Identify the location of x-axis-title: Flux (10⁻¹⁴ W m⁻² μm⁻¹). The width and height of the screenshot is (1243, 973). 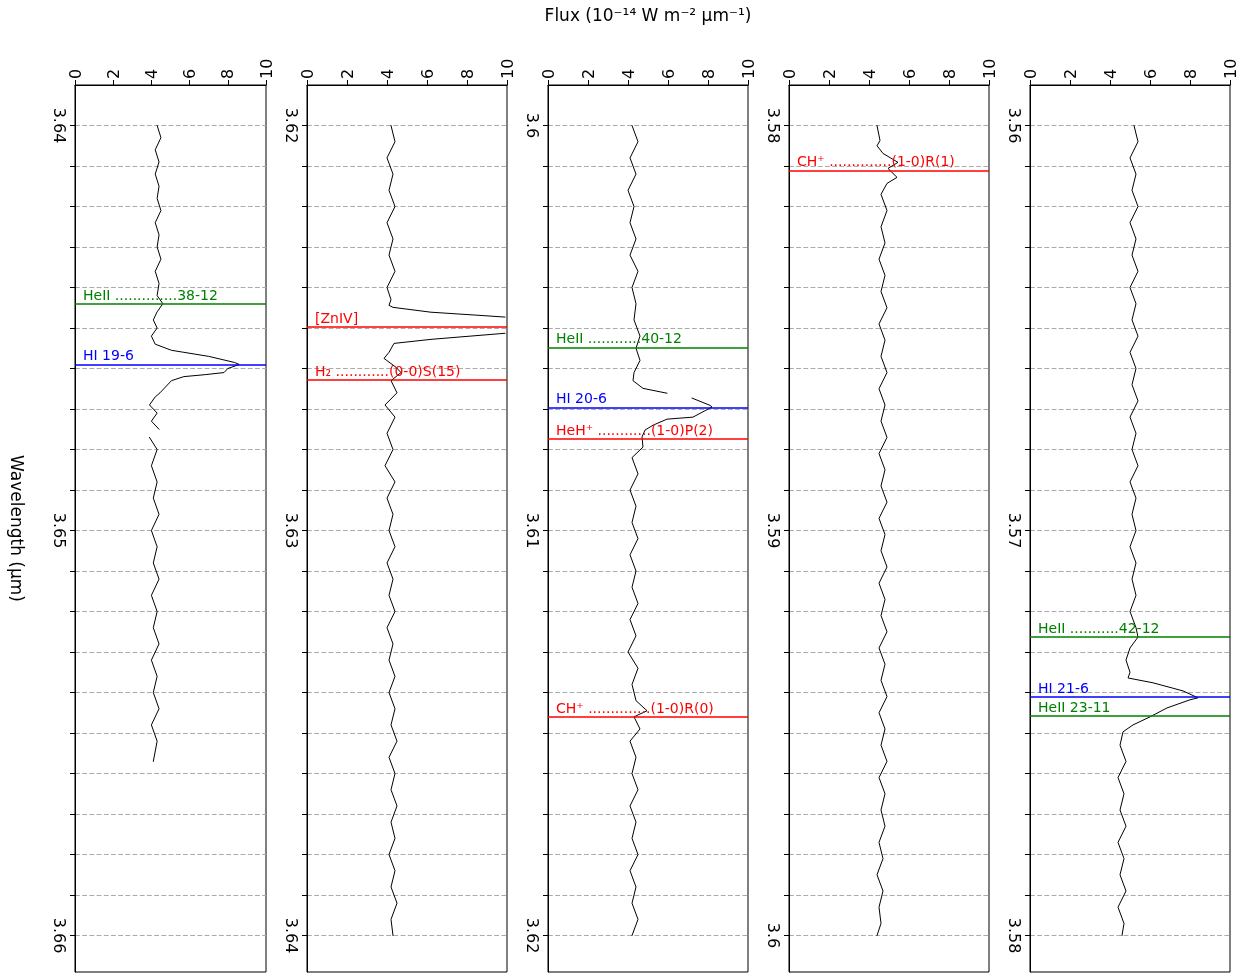
(648, 14).